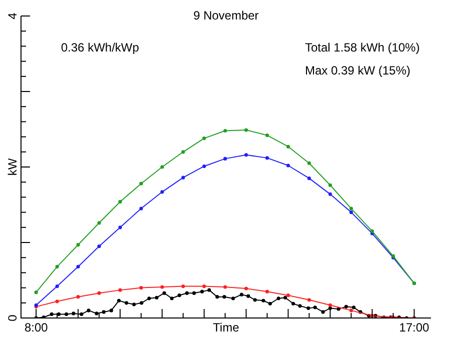 The image size is (452, 339). I want to click on x-tick-label: 17:00, so click(414, 327).